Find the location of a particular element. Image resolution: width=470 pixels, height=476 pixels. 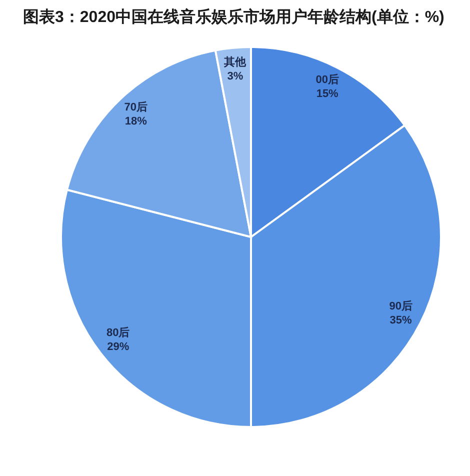

chart-title: 图表3：2020中国在线音乐娱乐市场用户年龄结构(单位：%) is located at coordinates (233, 17).